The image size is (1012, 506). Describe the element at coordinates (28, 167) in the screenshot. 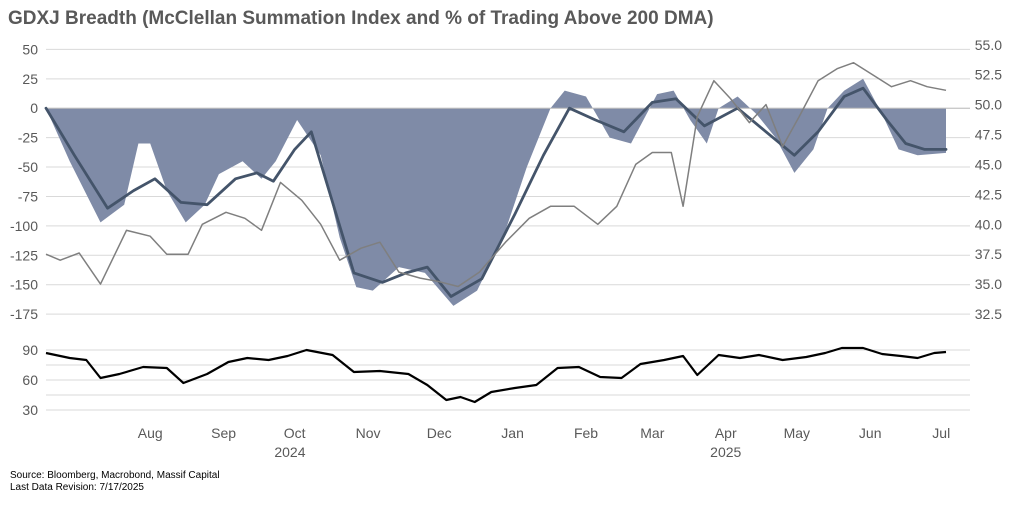

I see `left-axis-tick-label: -50` at that location.